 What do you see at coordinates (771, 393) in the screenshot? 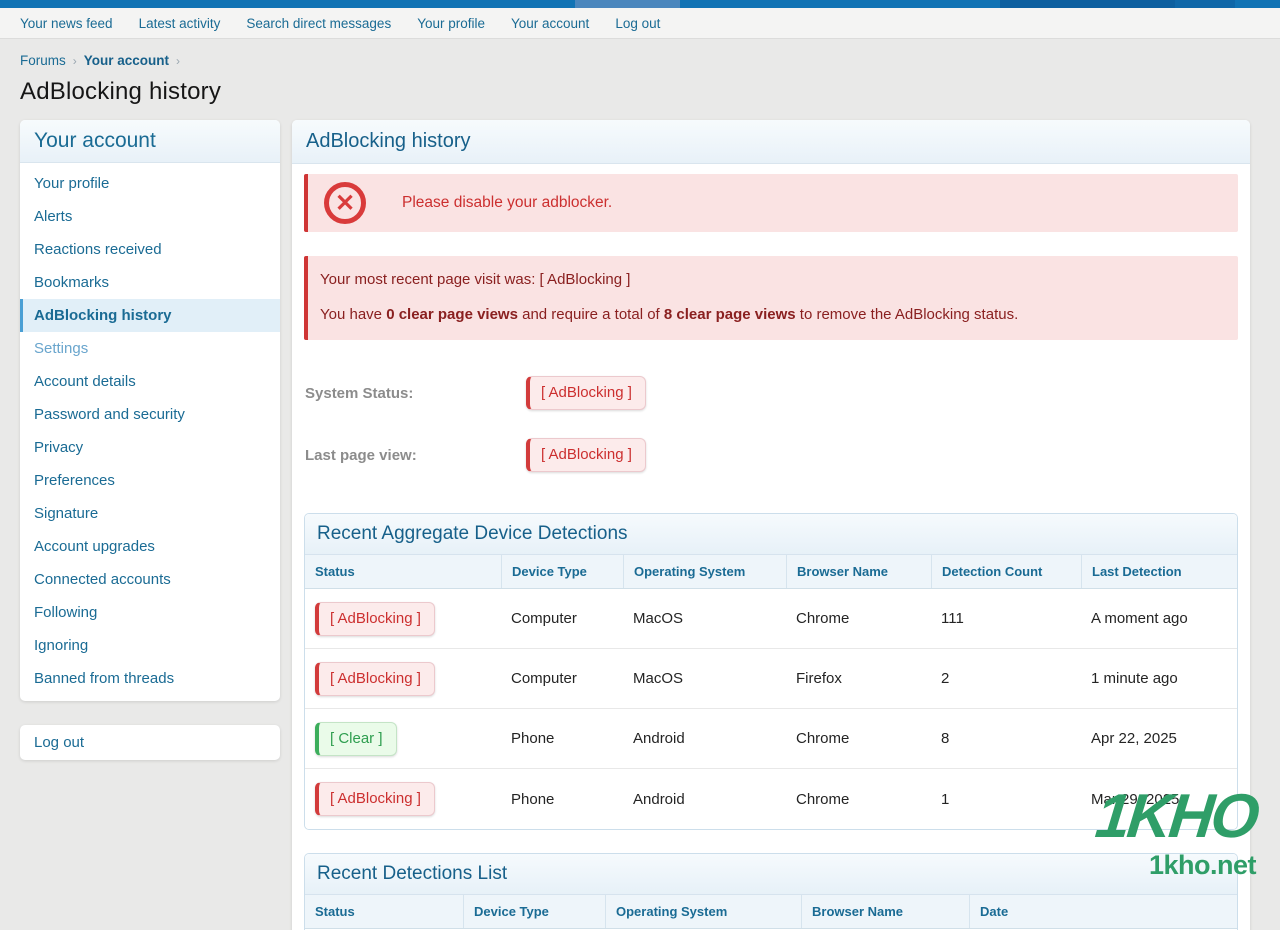
I see `system-status-row: System Status: [ AdBlocking ]` at bounding box center [771, 393].